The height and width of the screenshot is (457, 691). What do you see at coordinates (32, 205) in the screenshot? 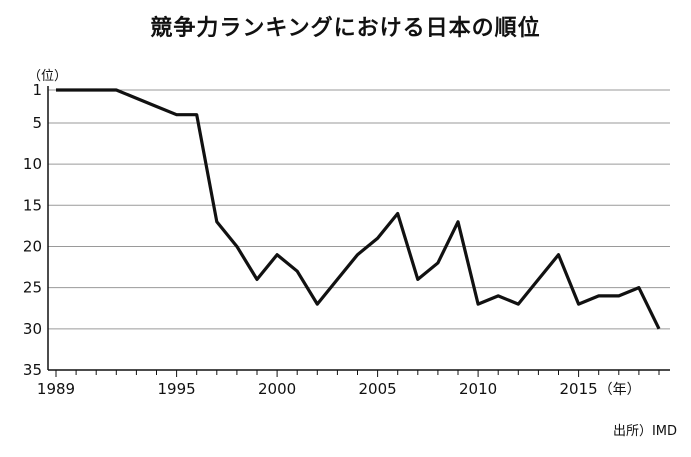
I see `y-tick-label: 15` at bounding box center [32, 205].